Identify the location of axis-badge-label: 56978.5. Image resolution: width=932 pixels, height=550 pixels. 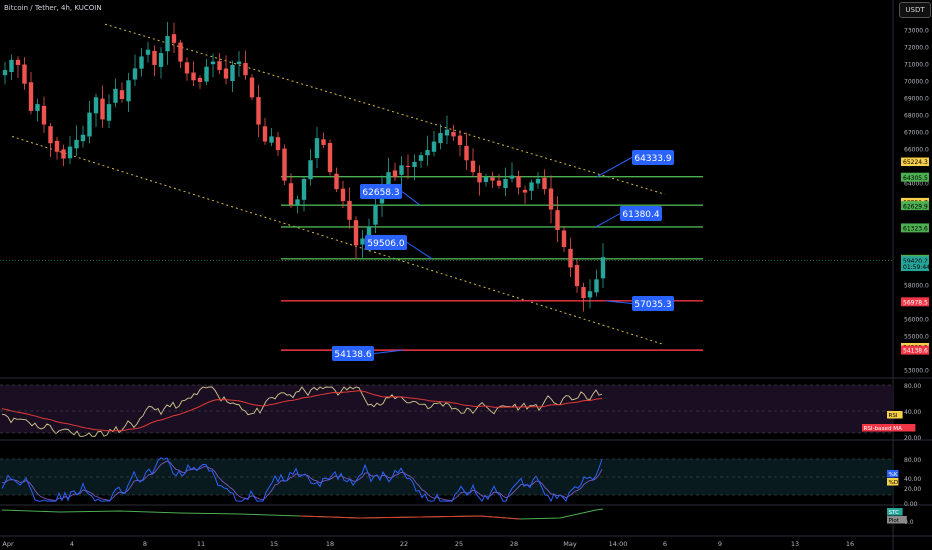
(915, 302).